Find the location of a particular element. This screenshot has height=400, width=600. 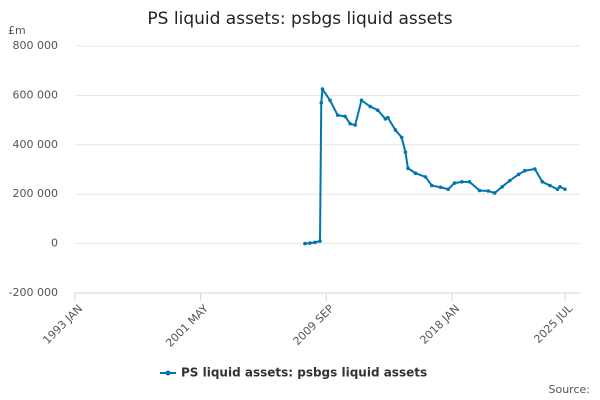

y-tick-label: 400 000 is located at coordinates (36, 144).